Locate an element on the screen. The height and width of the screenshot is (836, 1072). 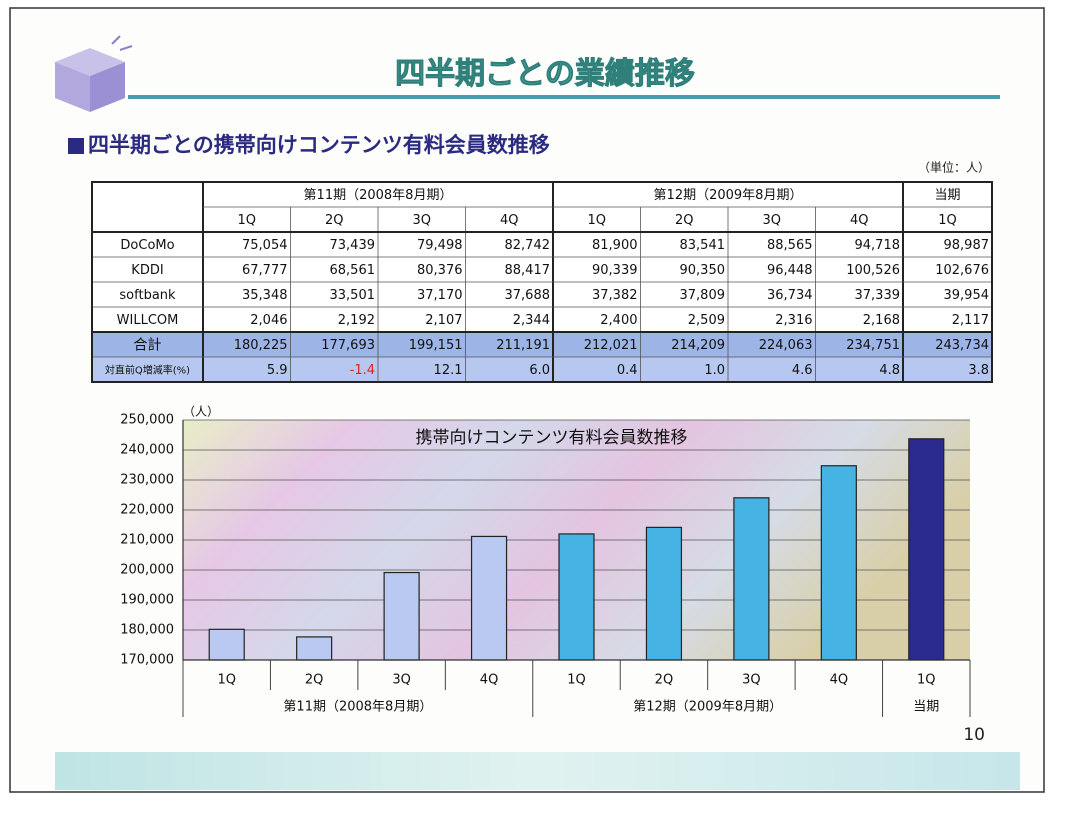
table-cell: 6.0 is located at coordinates (539, 370).